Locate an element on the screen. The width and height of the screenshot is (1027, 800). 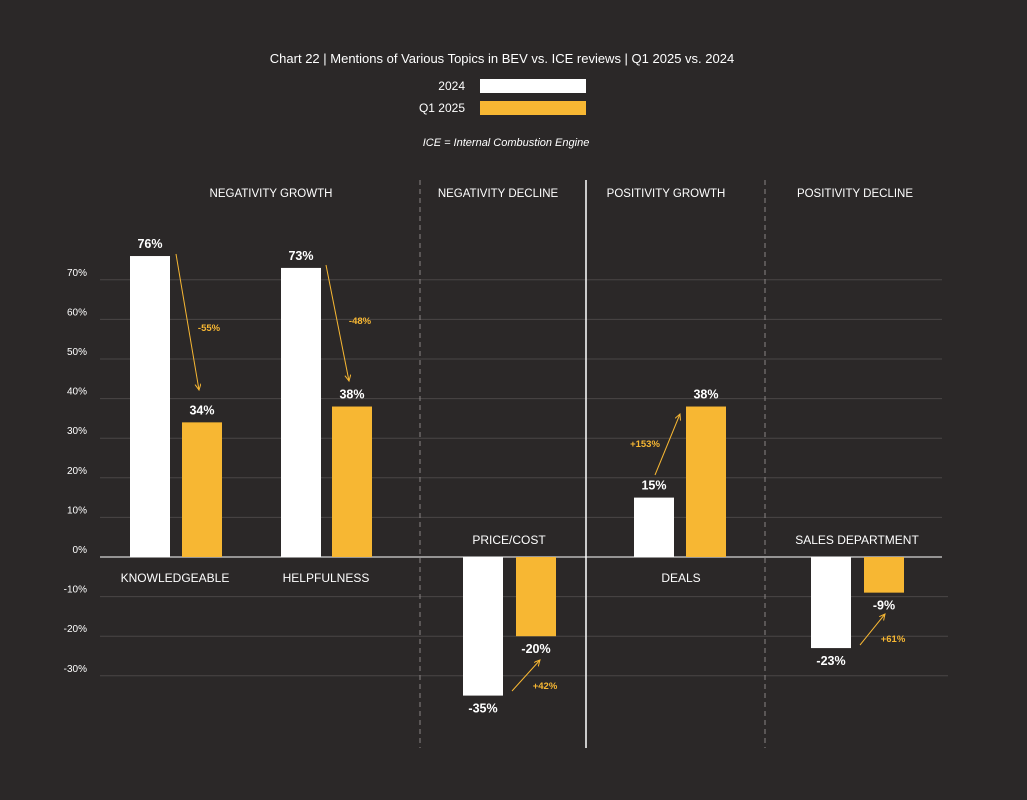
value-label-2024-price-cost: -35% is located at coordinates (482, 709).